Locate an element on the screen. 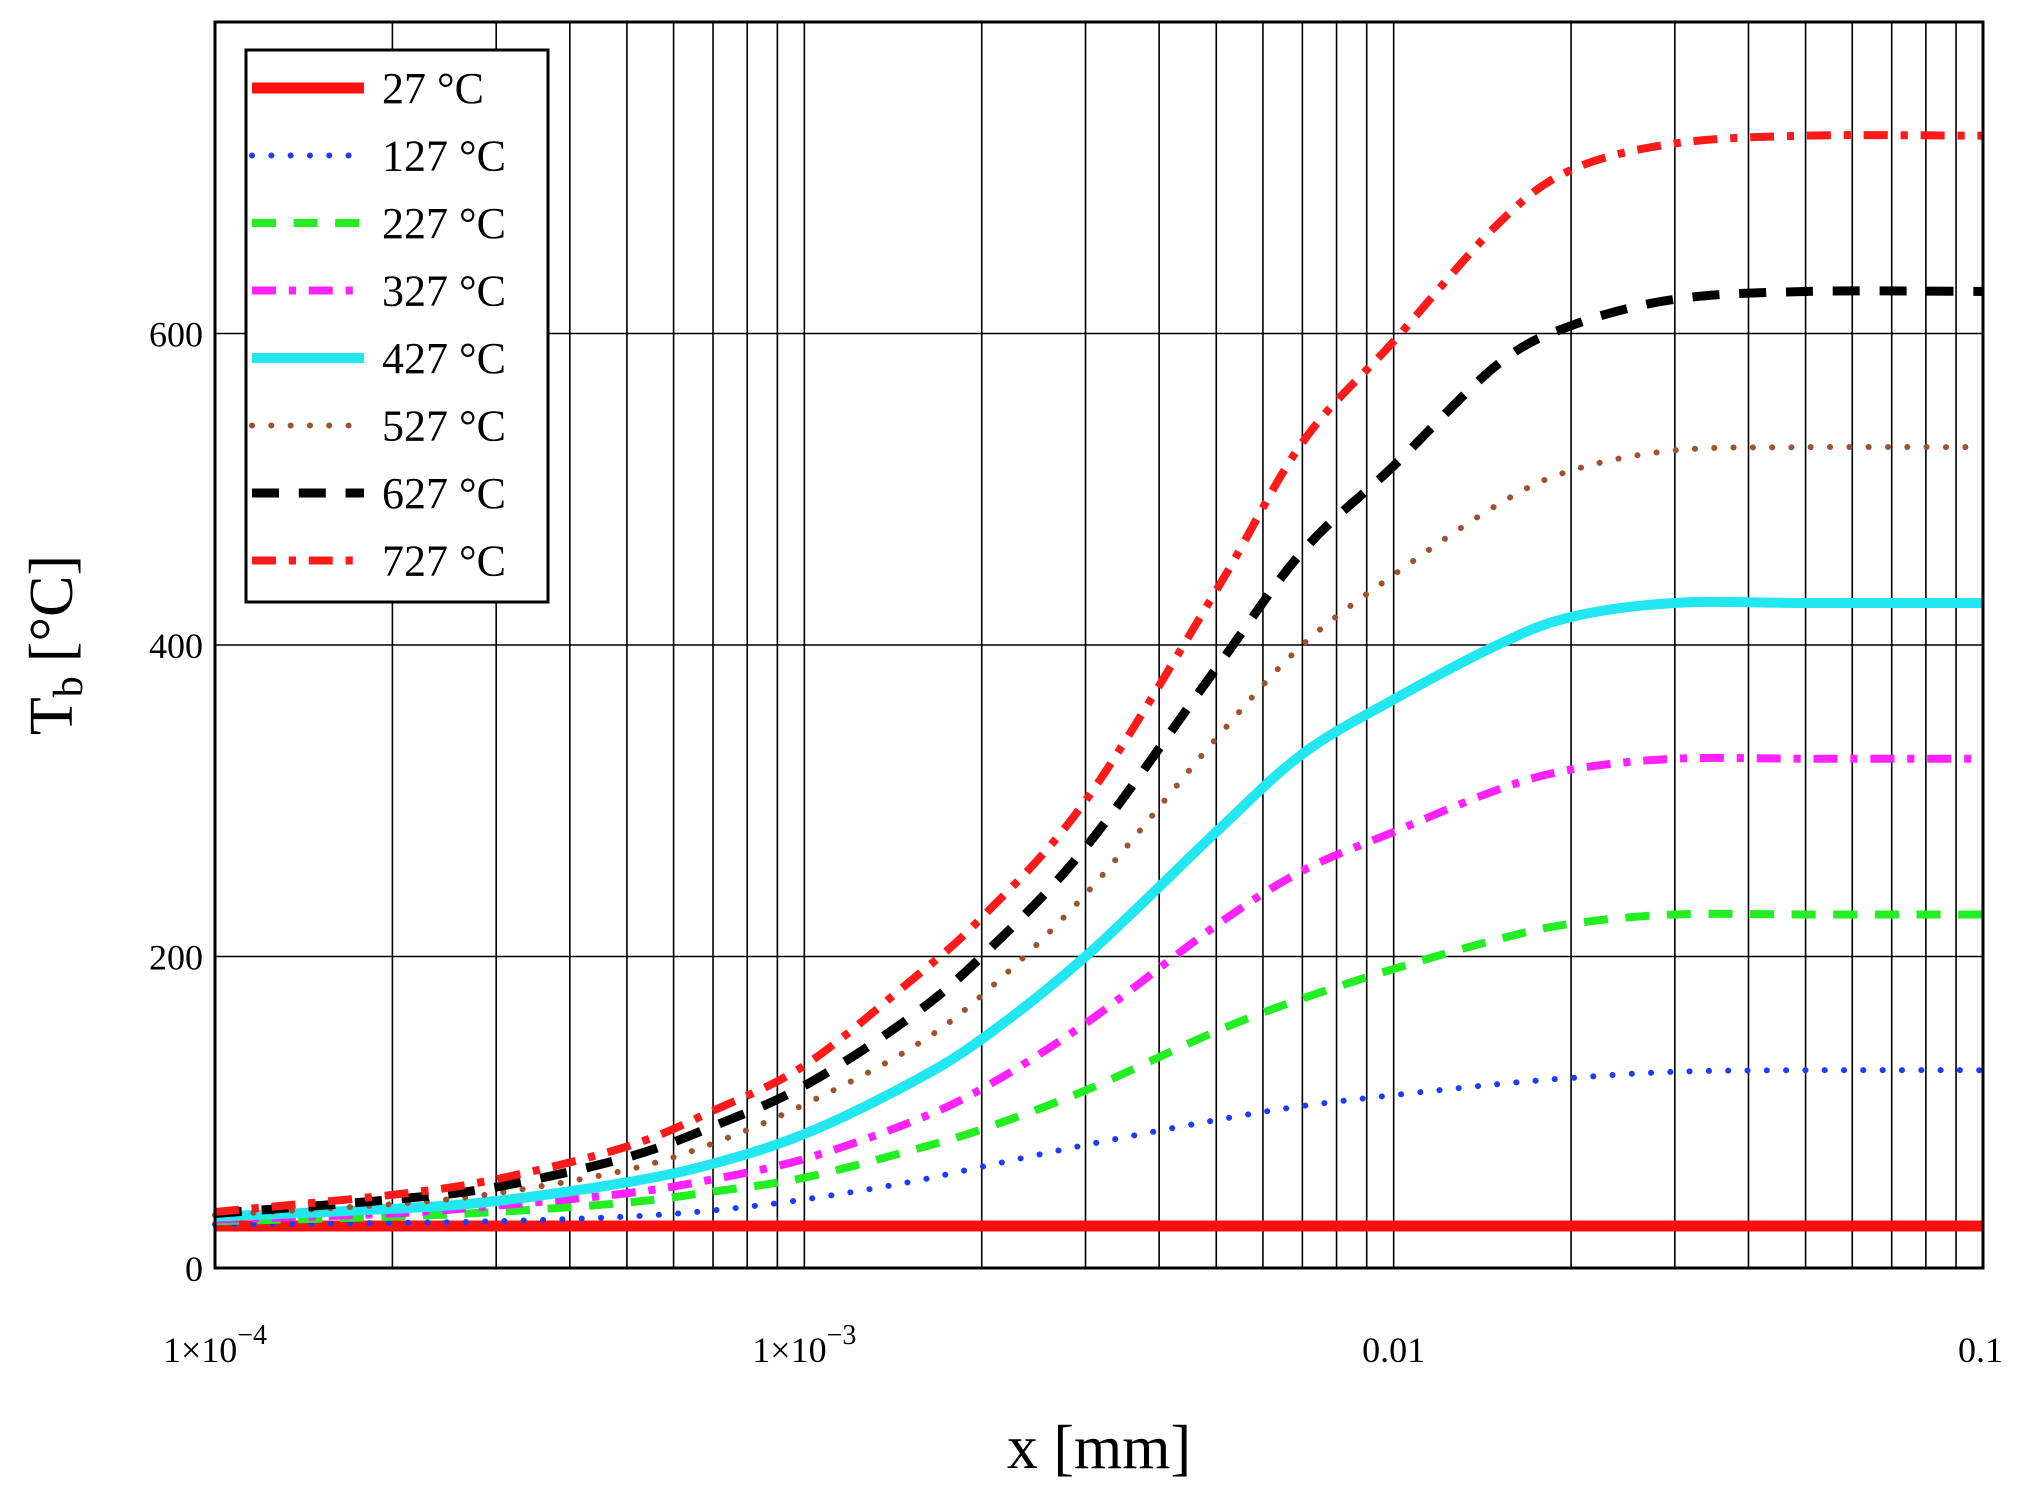 This screenshot has height=1495, width=2025. x-tick-label-base: 0.1 is located at coordinates (1980, 1350).